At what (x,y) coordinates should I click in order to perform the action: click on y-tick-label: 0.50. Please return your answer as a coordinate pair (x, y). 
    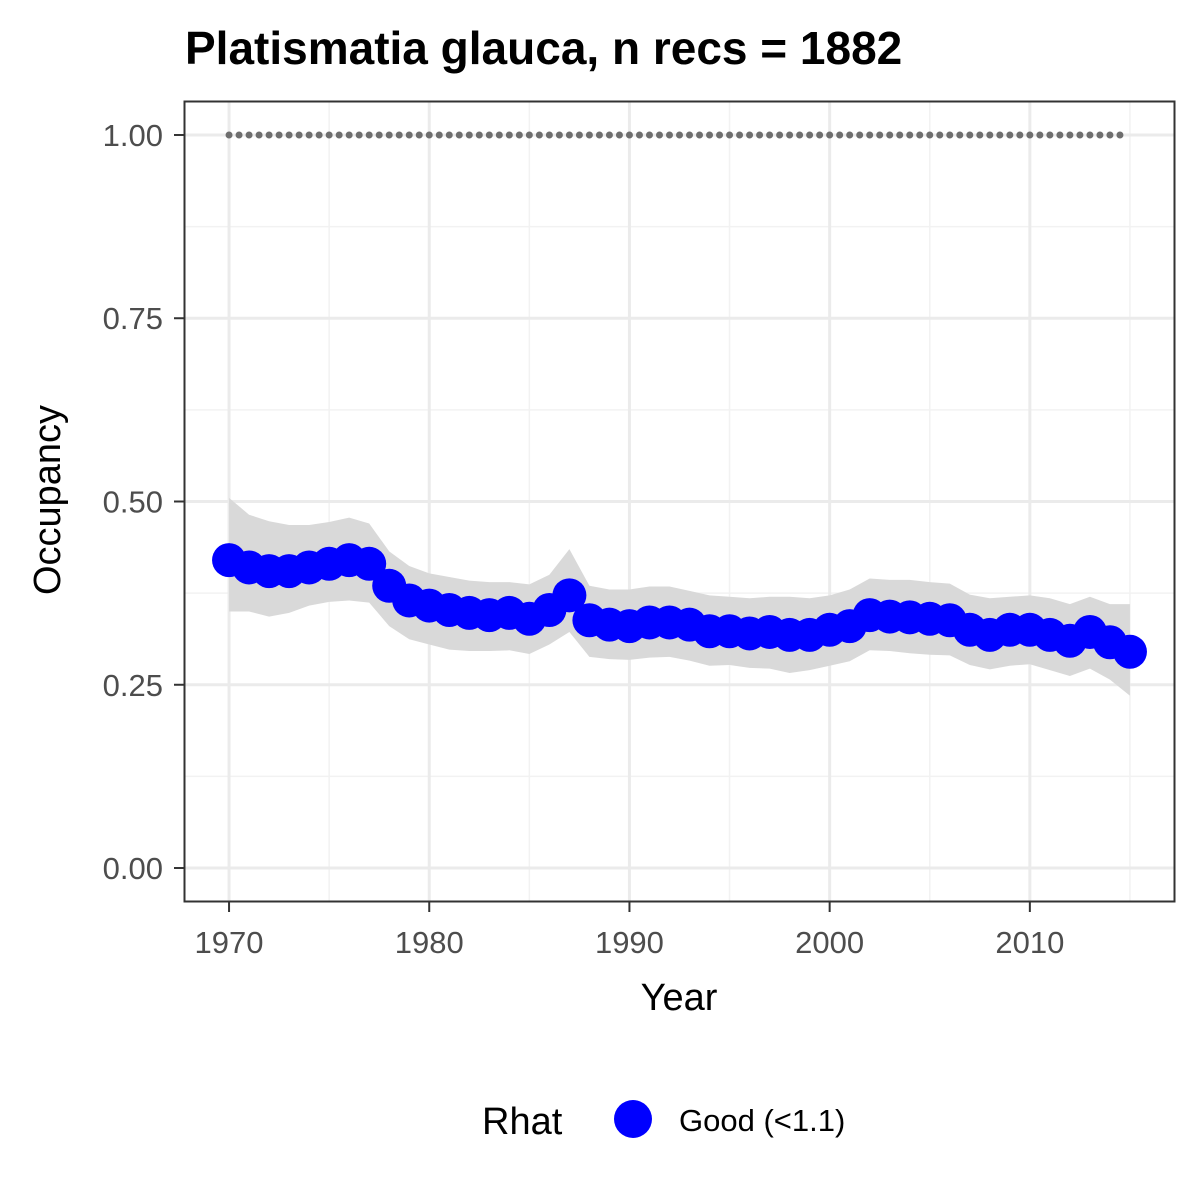
    Looking at the image, I should click on (133, 502).